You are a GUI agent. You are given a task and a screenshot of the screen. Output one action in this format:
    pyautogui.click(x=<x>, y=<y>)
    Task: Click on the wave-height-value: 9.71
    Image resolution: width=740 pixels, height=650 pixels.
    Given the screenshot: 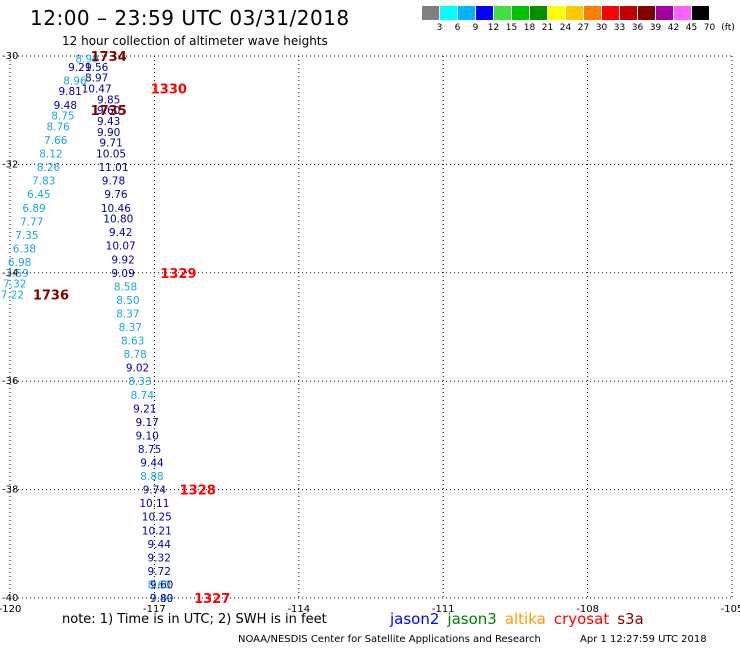 What is the action you would take?
    pyautogui.click(x=110, y=144)
    